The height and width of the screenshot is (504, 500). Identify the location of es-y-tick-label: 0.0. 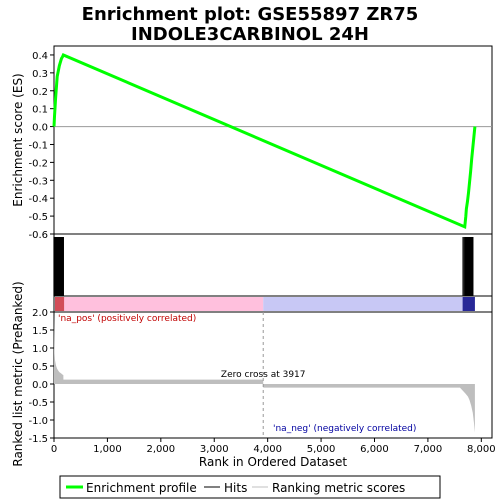
(40, 128).